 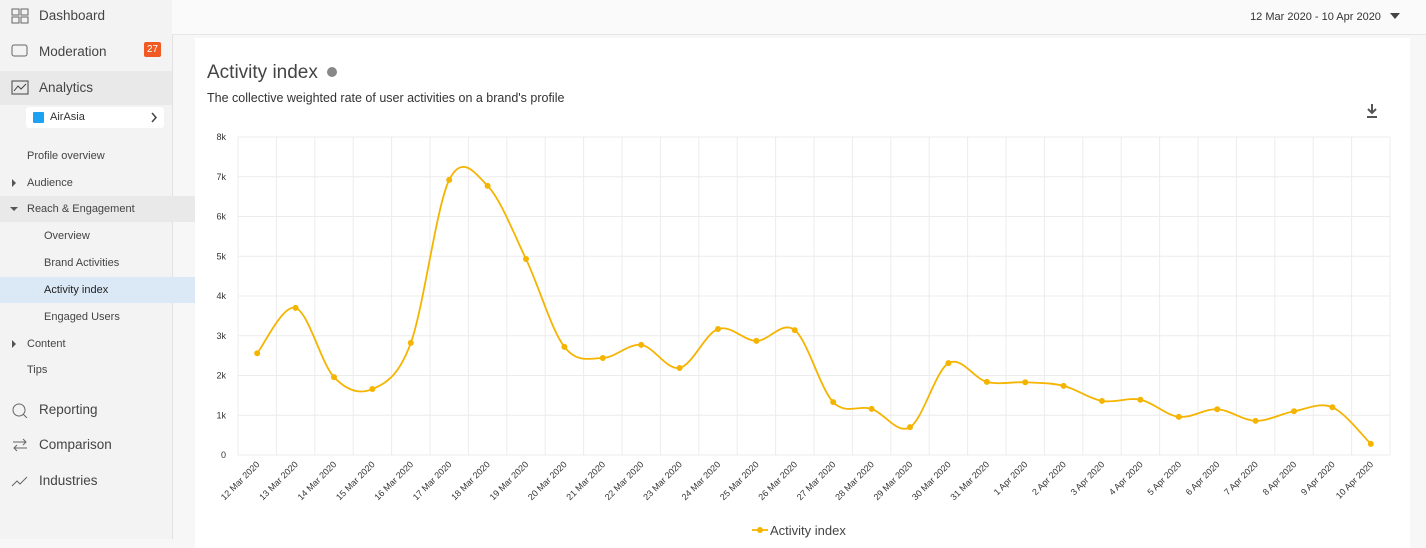 What do you see at coordinates (816, 480) in the screenshot?
I see `x-tick-label: 27 Mar 2020` at bounding box center [816, 480].